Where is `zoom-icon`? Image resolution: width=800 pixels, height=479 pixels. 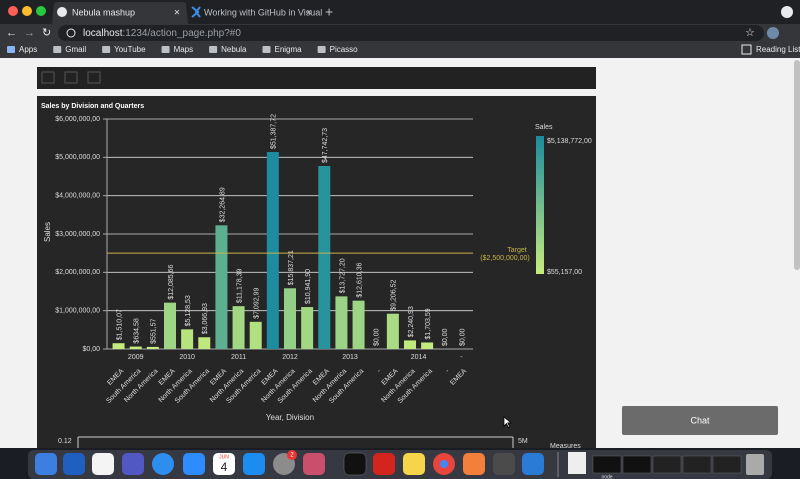
zoom-icon is located at coordinates (194, 464).